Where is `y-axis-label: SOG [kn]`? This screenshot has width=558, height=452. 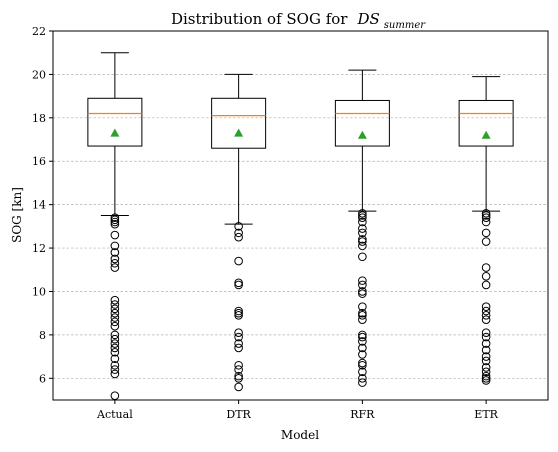
y-axis-label: SOG [kn] is located at coordinates (17, 215).